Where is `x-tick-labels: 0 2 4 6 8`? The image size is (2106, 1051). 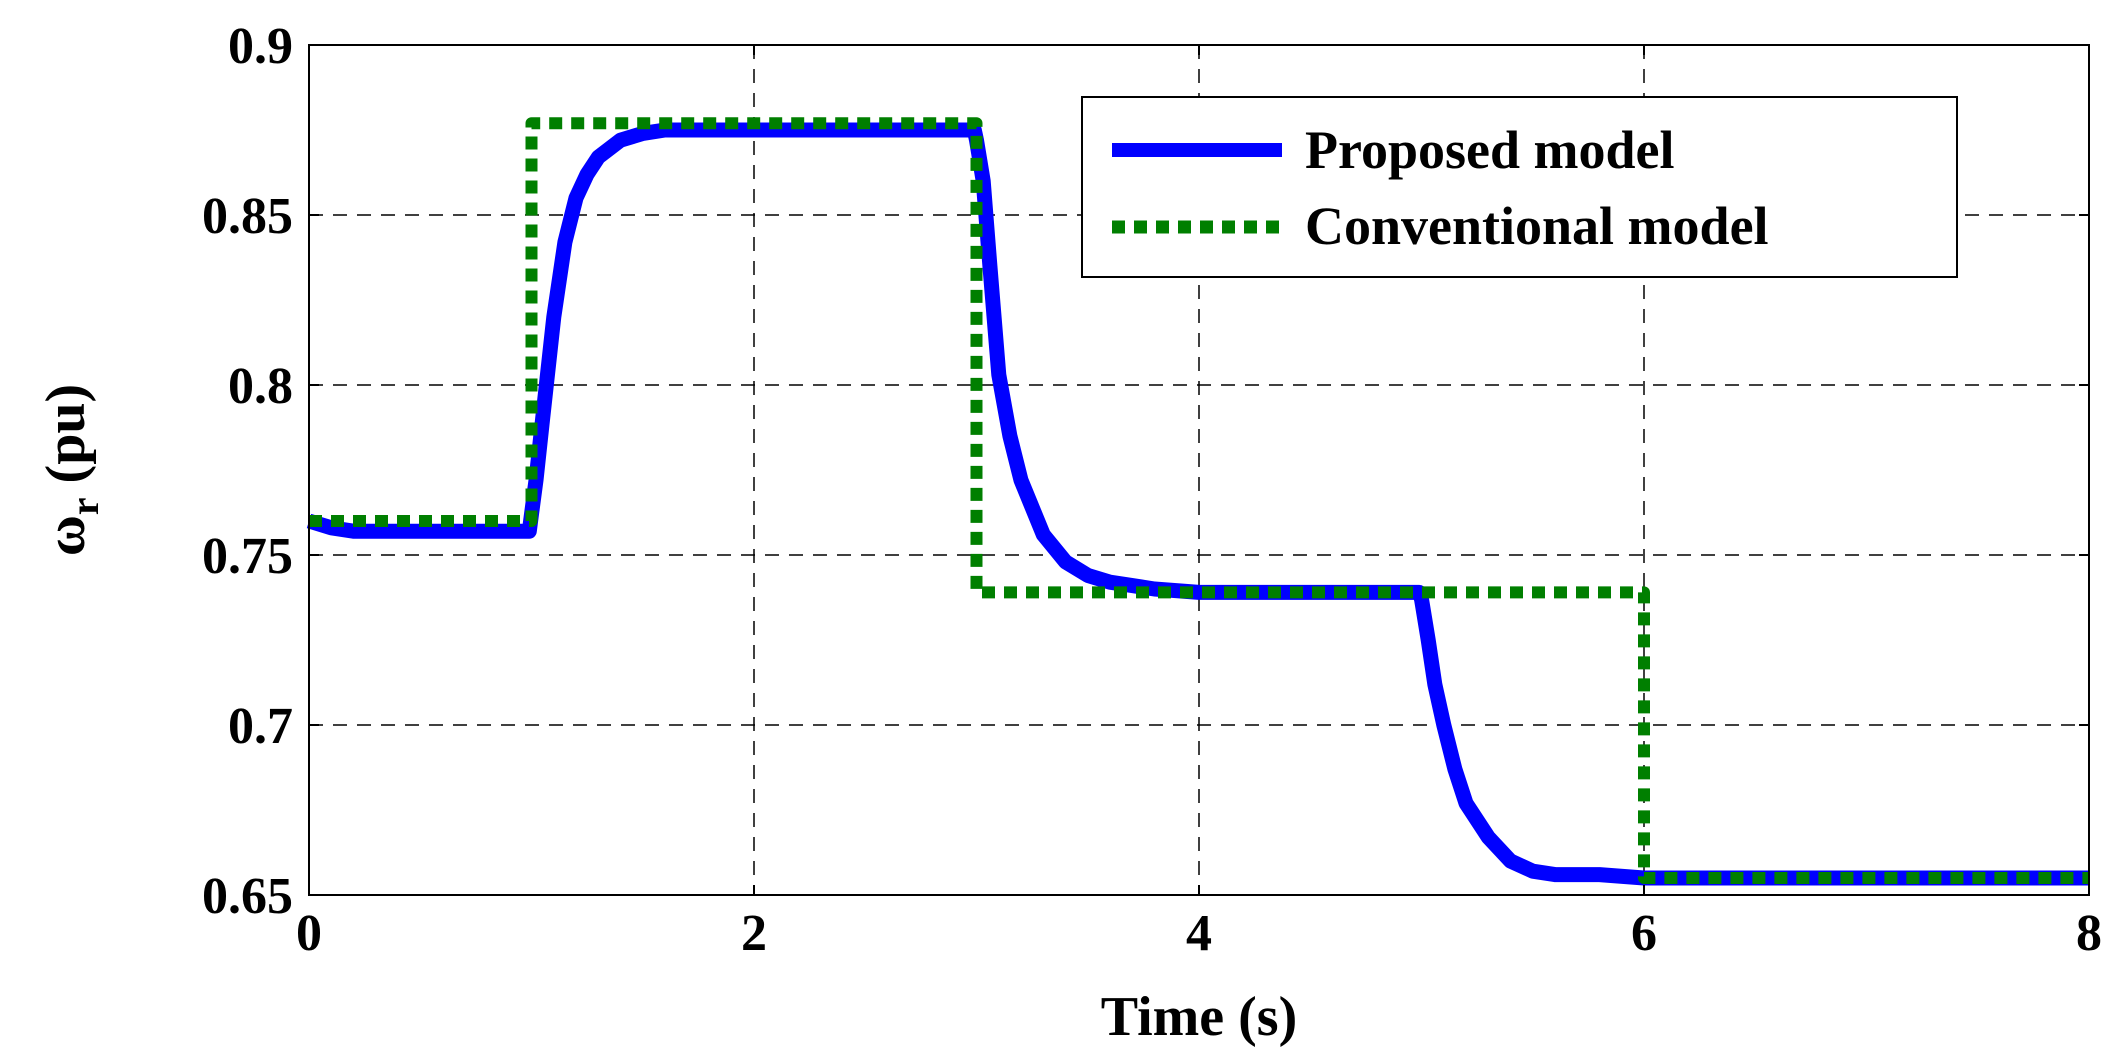 x-tick-labels: 0 2 4 6 8 is located at coordinates (1199, 933).